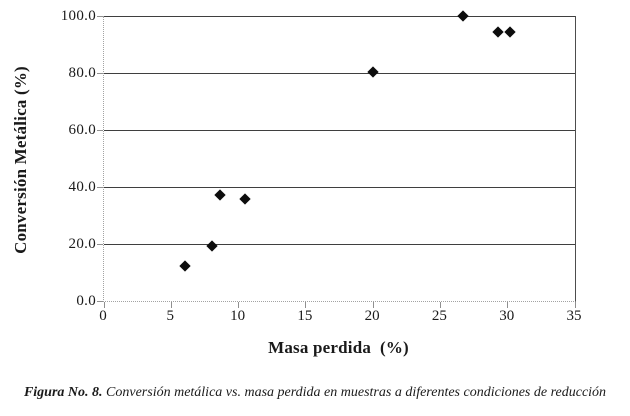 The image size is (630, 416). Describe the element at coordinates (103, 316) in the screenshot. I see `x-tick-label: 0` at that location.